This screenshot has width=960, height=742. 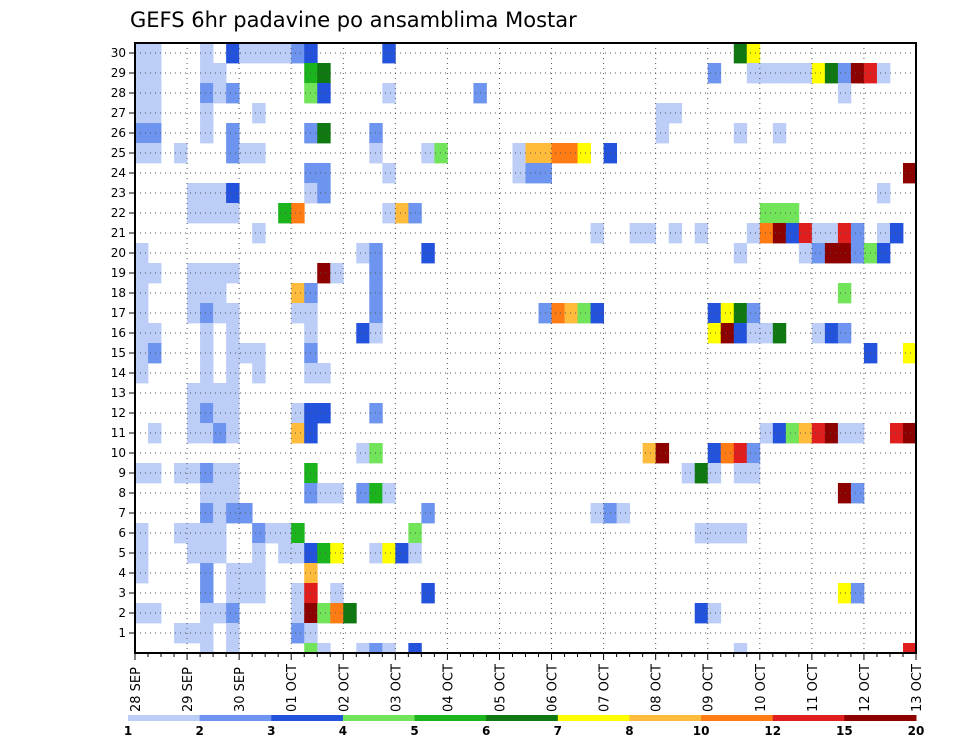 What do you see at coordinates (122, 513) in the screenshot?
I see `y-tick-label: 7` at bounding box center [122, 513].